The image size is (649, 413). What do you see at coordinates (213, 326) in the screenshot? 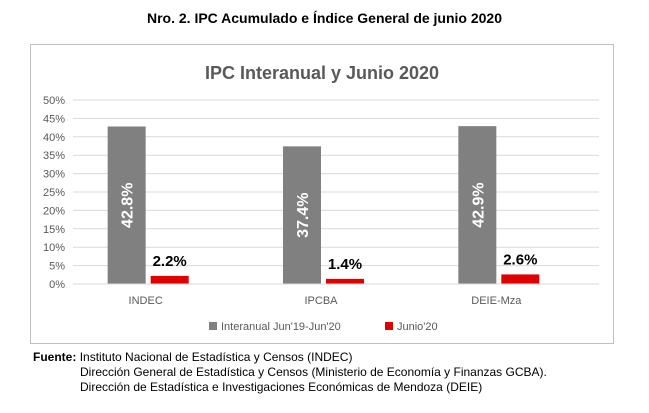
I see `legend-swatch-interanual` at bounding box center [213, 326].